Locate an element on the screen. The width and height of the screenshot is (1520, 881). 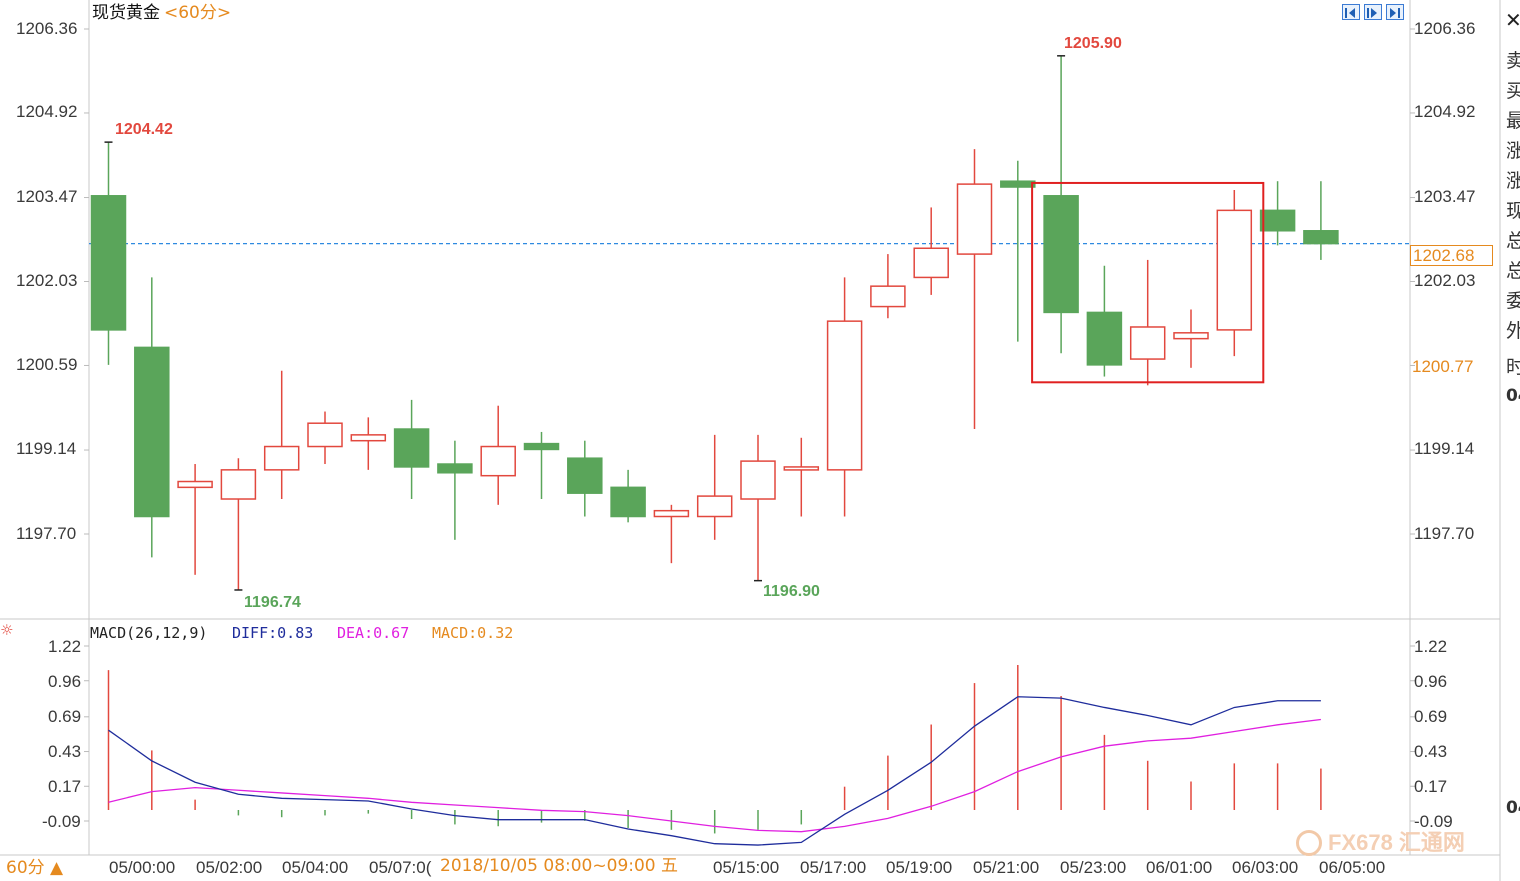
instrument-title: 现货黄金 is located at coordinates (126, 13).